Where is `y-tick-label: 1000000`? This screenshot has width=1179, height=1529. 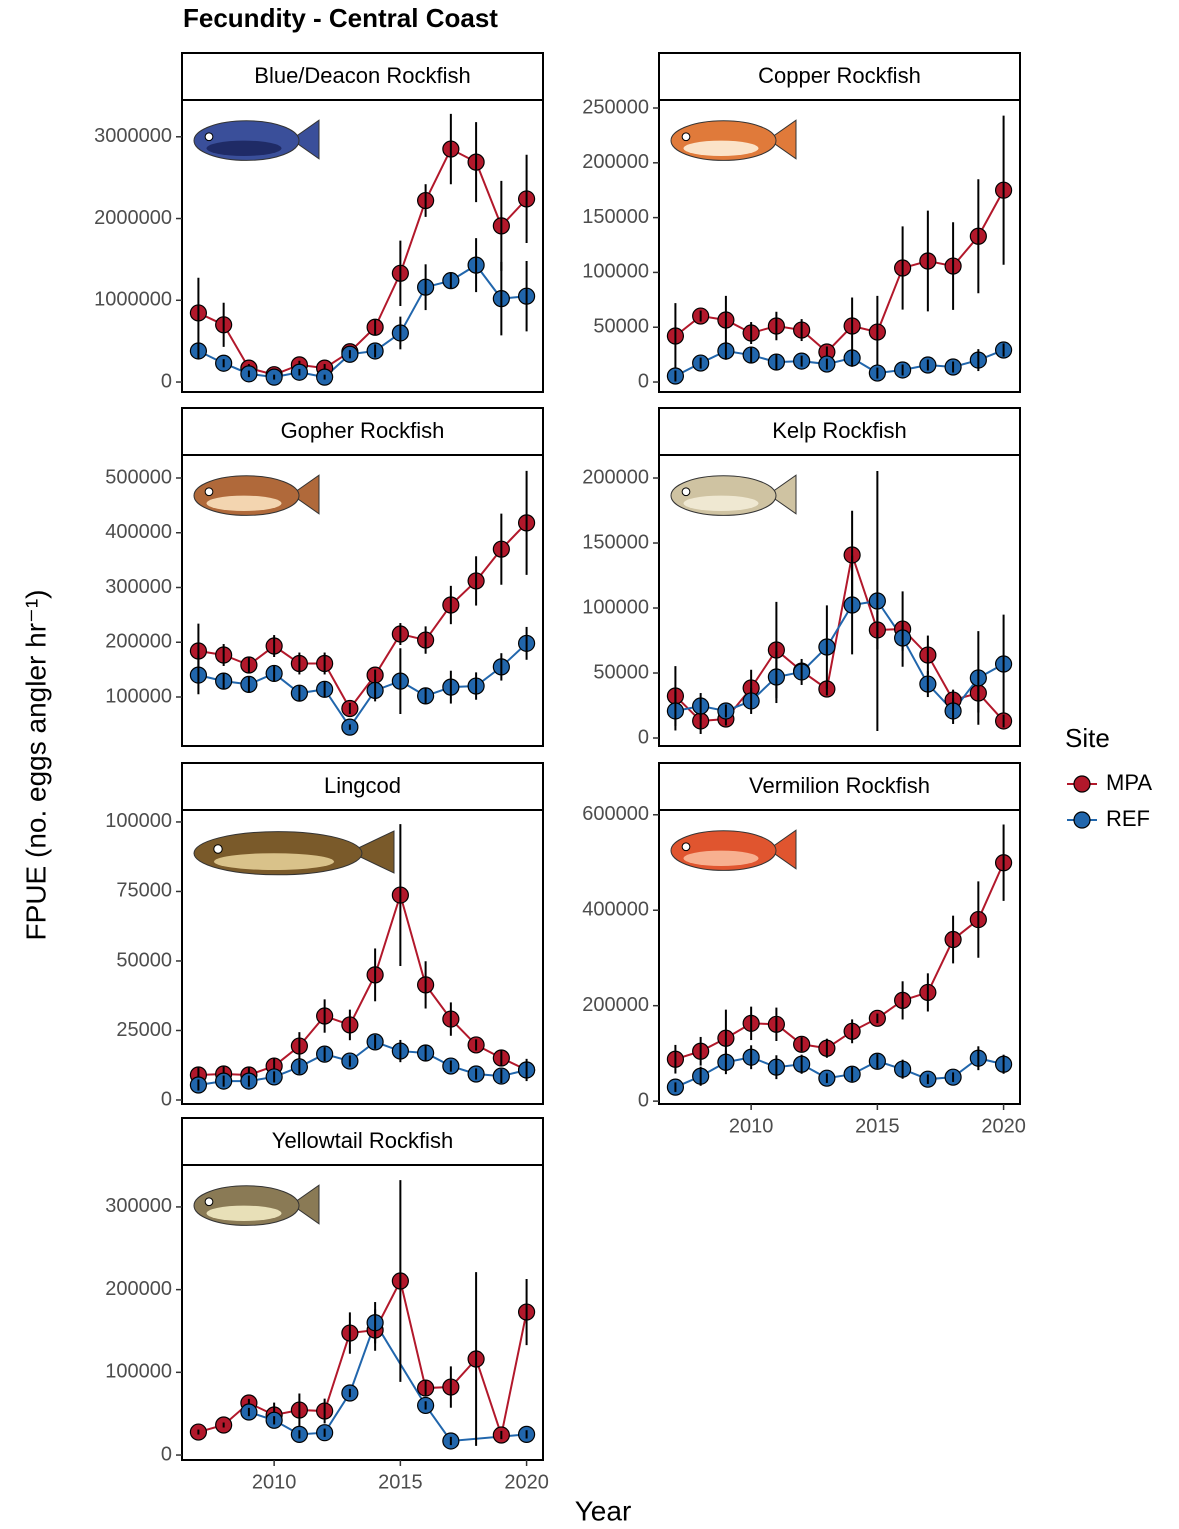 y-tick-label: 1000000 is located at coordinates (133, 300).